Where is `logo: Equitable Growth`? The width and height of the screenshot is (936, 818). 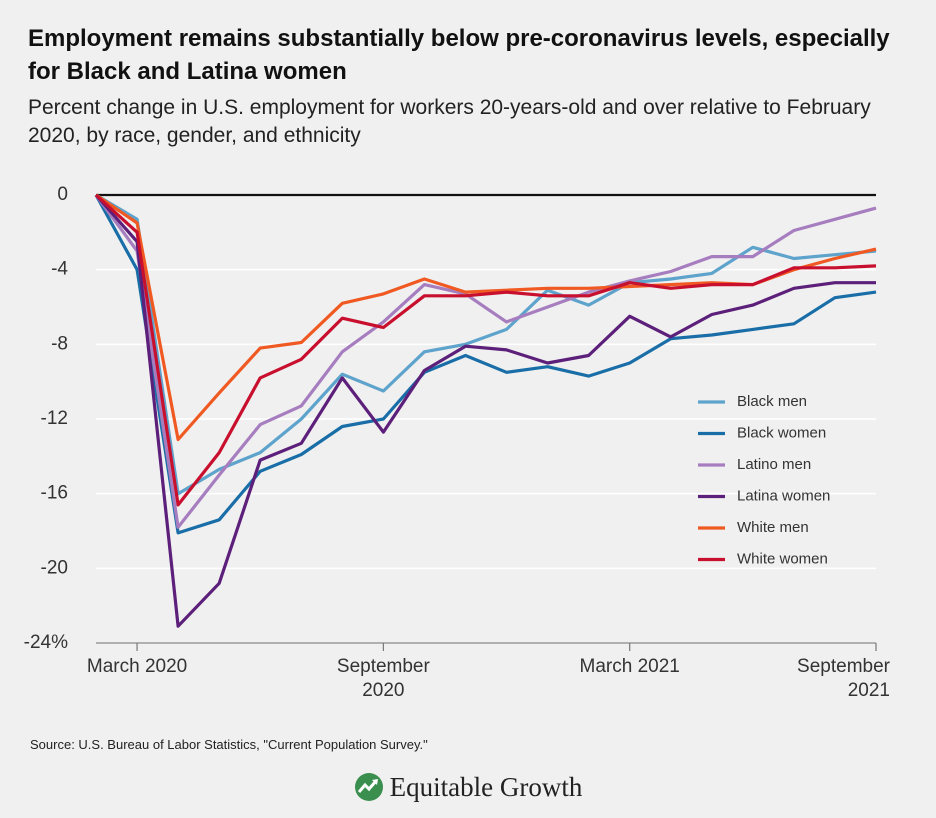 logo: Equitable Growth is located at coordinates (468, 787).